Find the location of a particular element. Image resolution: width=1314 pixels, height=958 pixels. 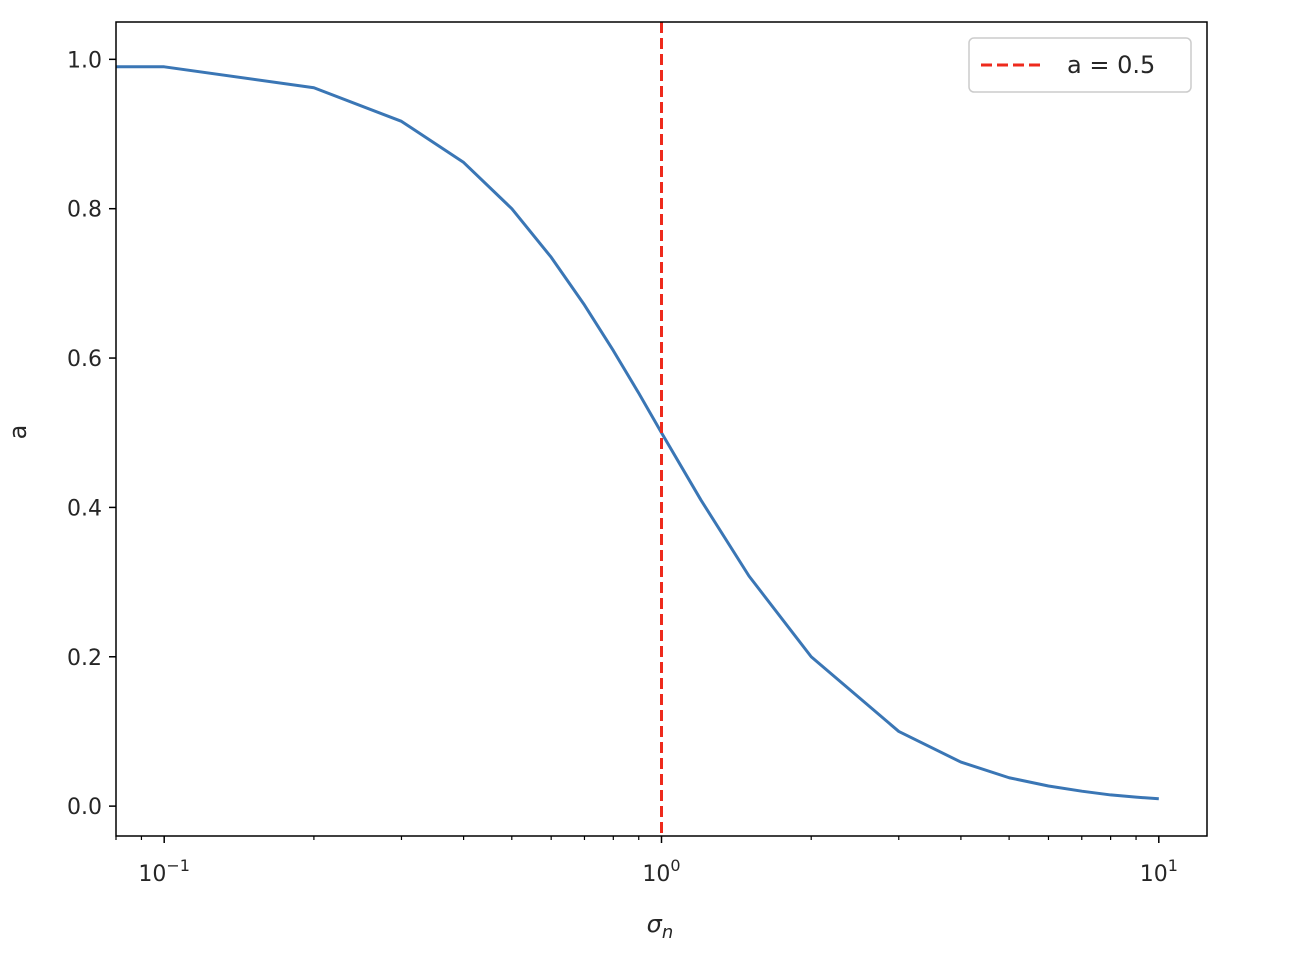

y-tick-label: 0.4 is located at coordinates (84, 508).